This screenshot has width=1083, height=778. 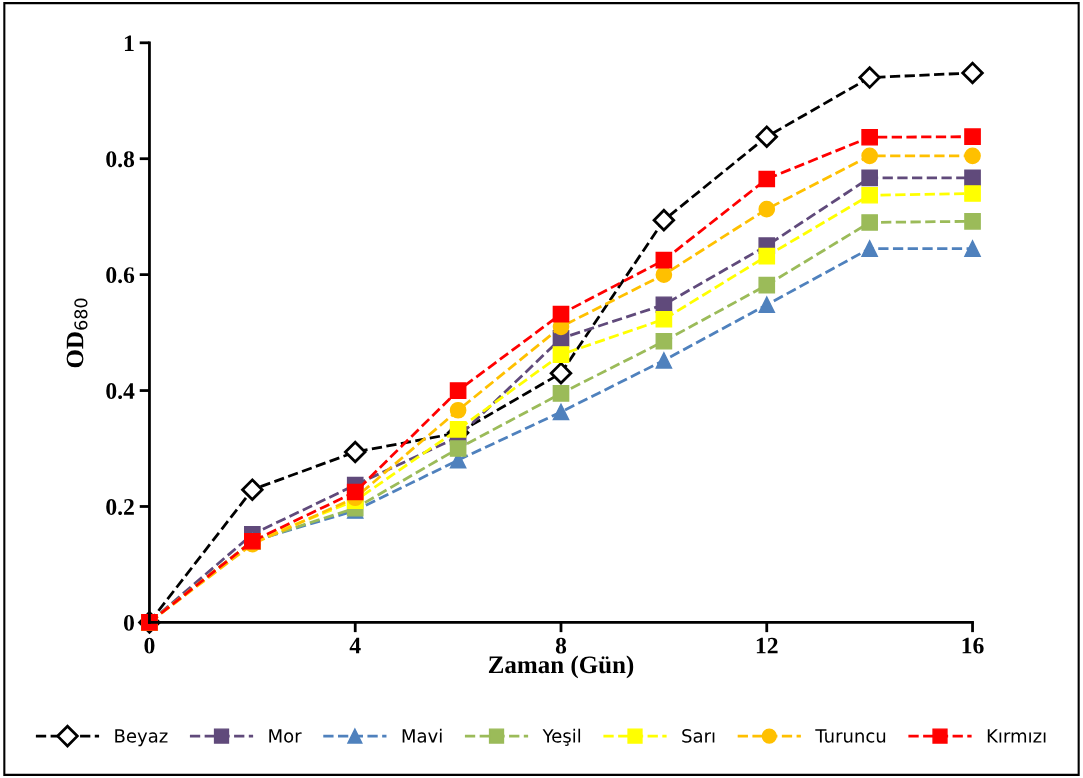 I want to click on legend-label: Kırmızı, so click(x=1016, y=736).